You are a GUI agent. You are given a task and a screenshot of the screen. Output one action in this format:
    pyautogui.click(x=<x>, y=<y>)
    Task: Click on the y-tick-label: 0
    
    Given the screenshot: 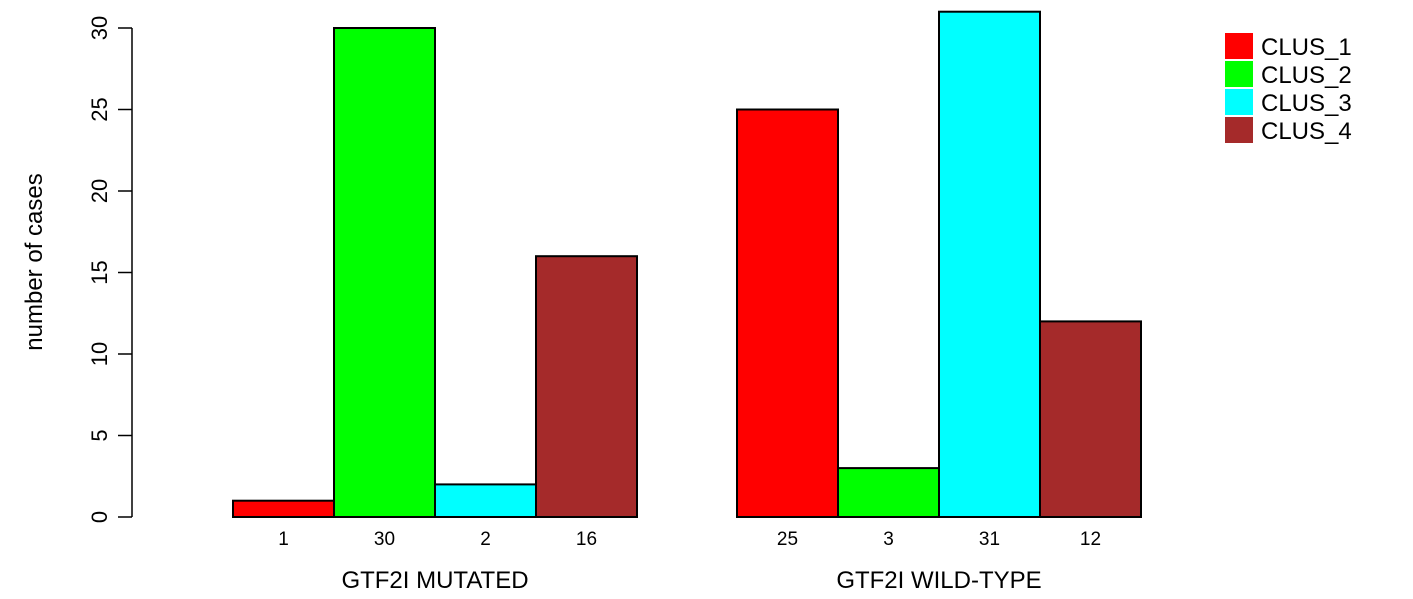 What is the action you would take?
    pyautogui.click(x=99, y=517)
    